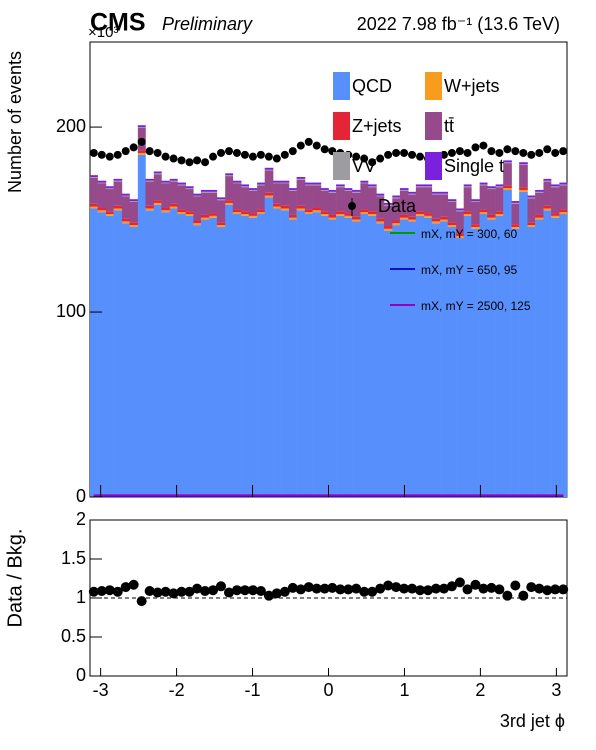 This screenshot has height=750, width=596. I want to click on x-tick-label: 3, so click(556, 690).